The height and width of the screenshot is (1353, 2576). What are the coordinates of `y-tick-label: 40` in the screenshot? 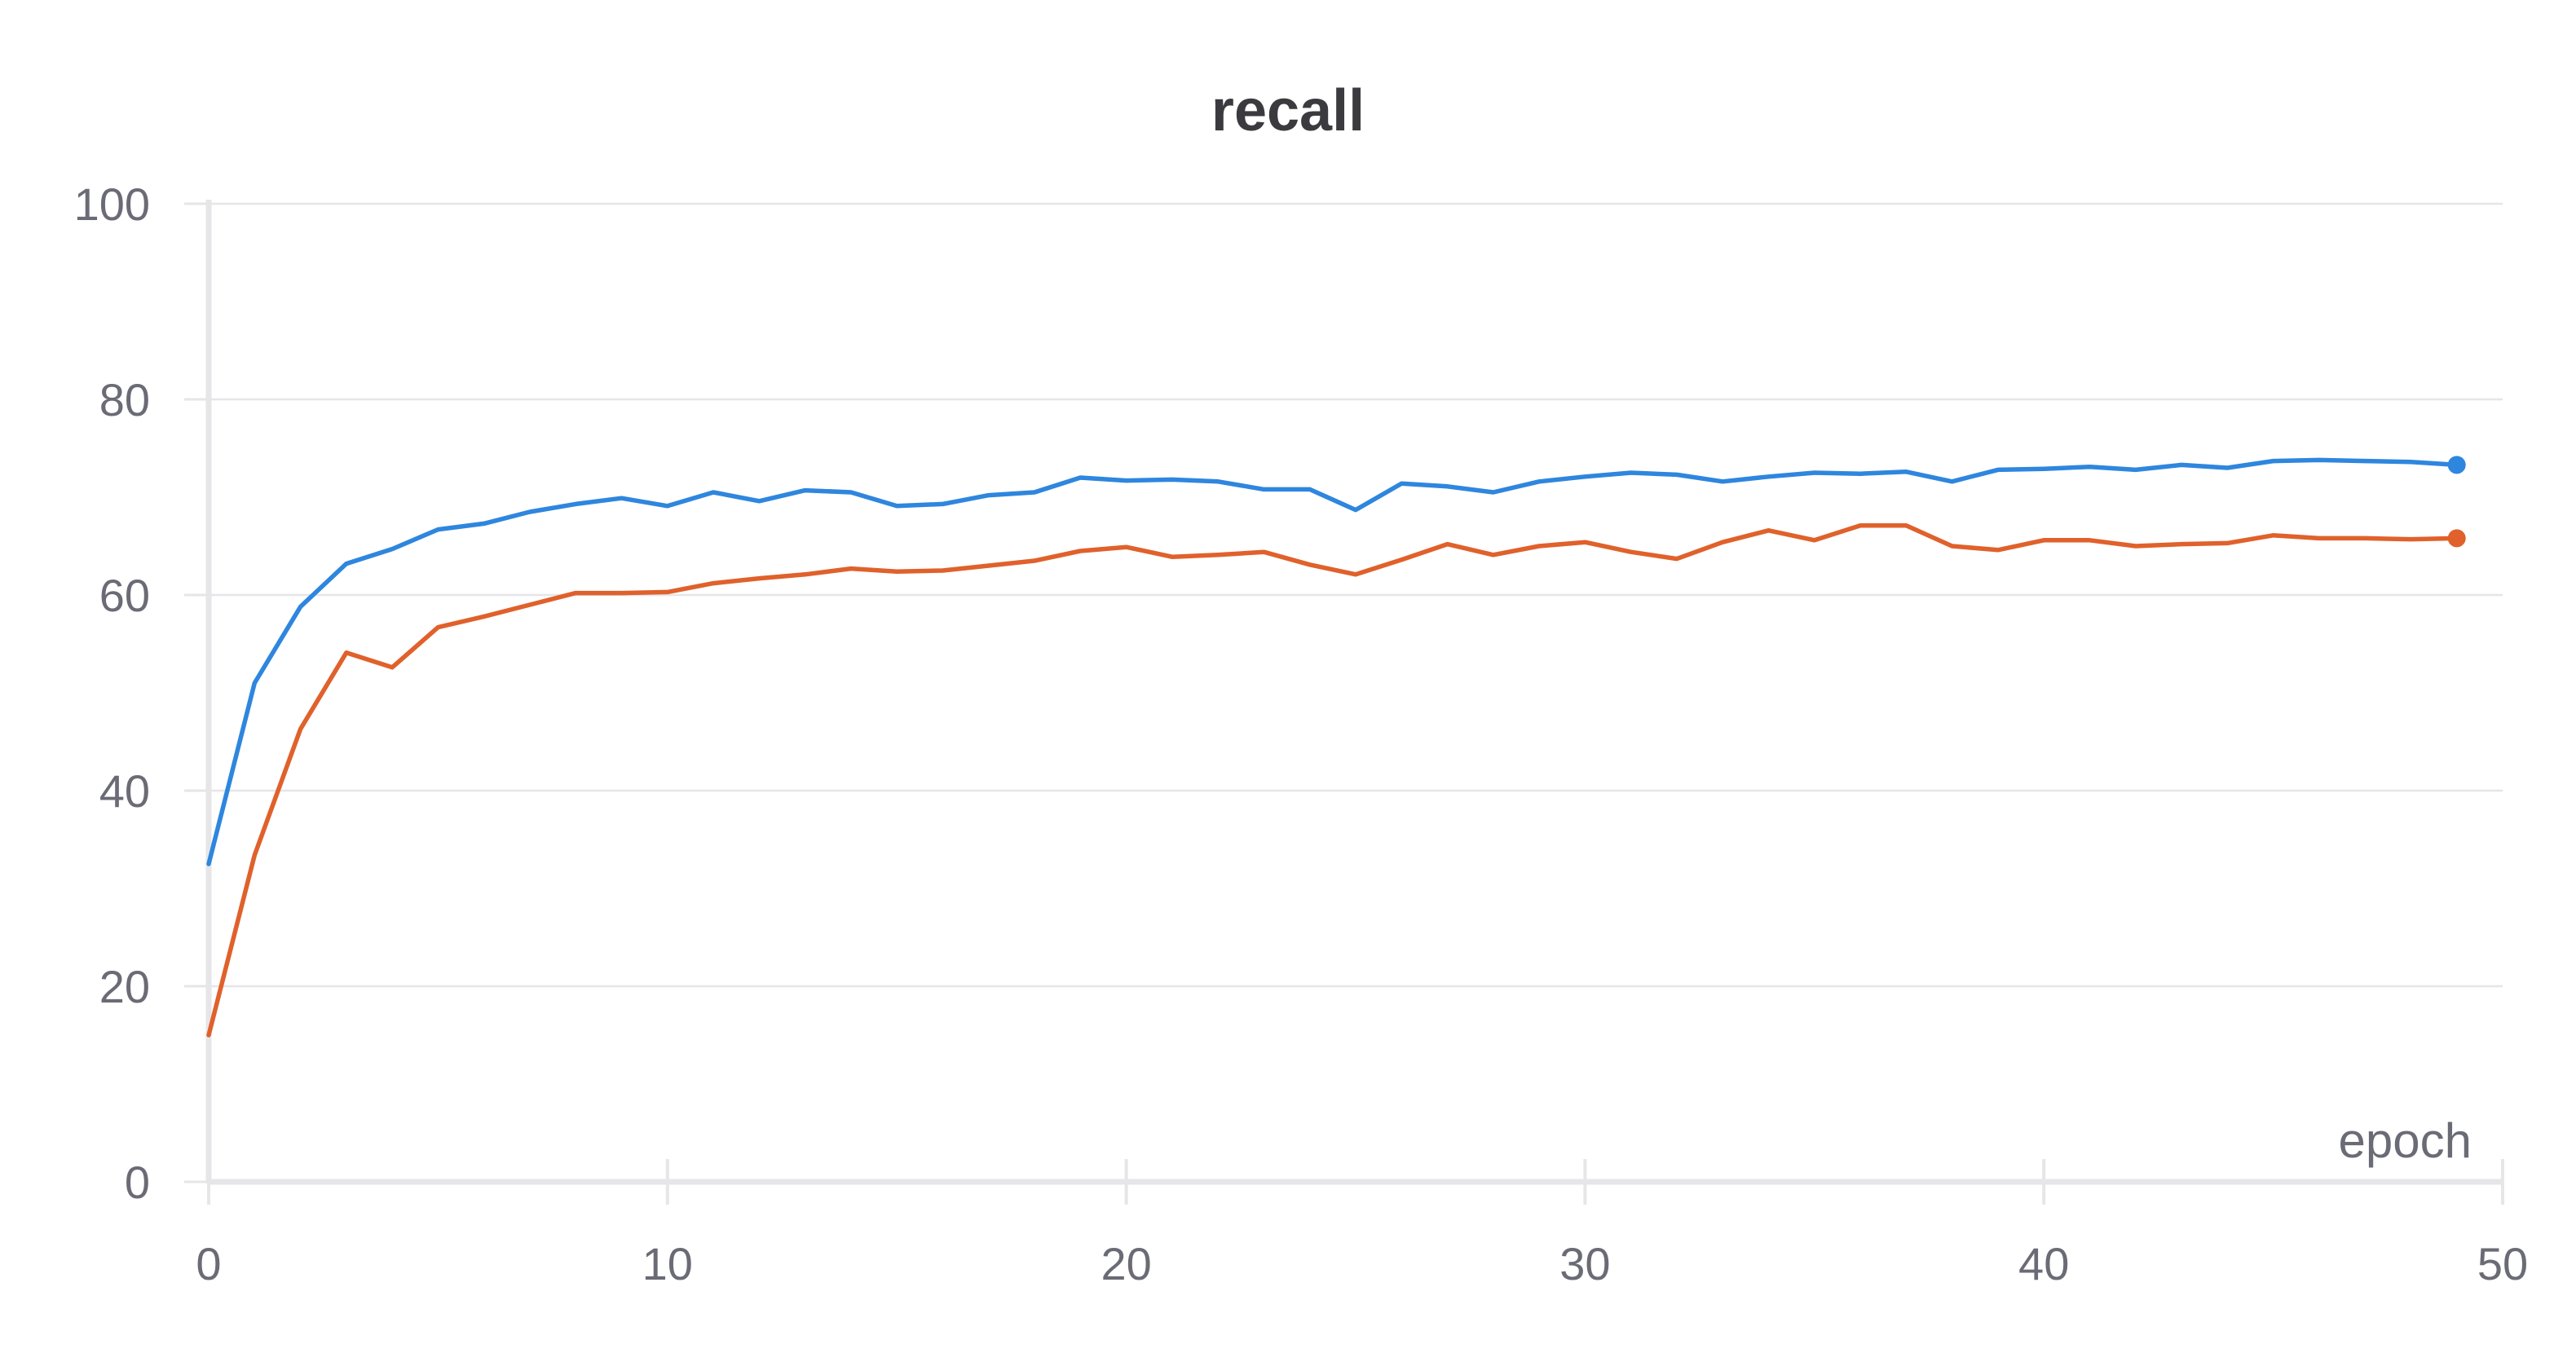 It's located at (124, 791).